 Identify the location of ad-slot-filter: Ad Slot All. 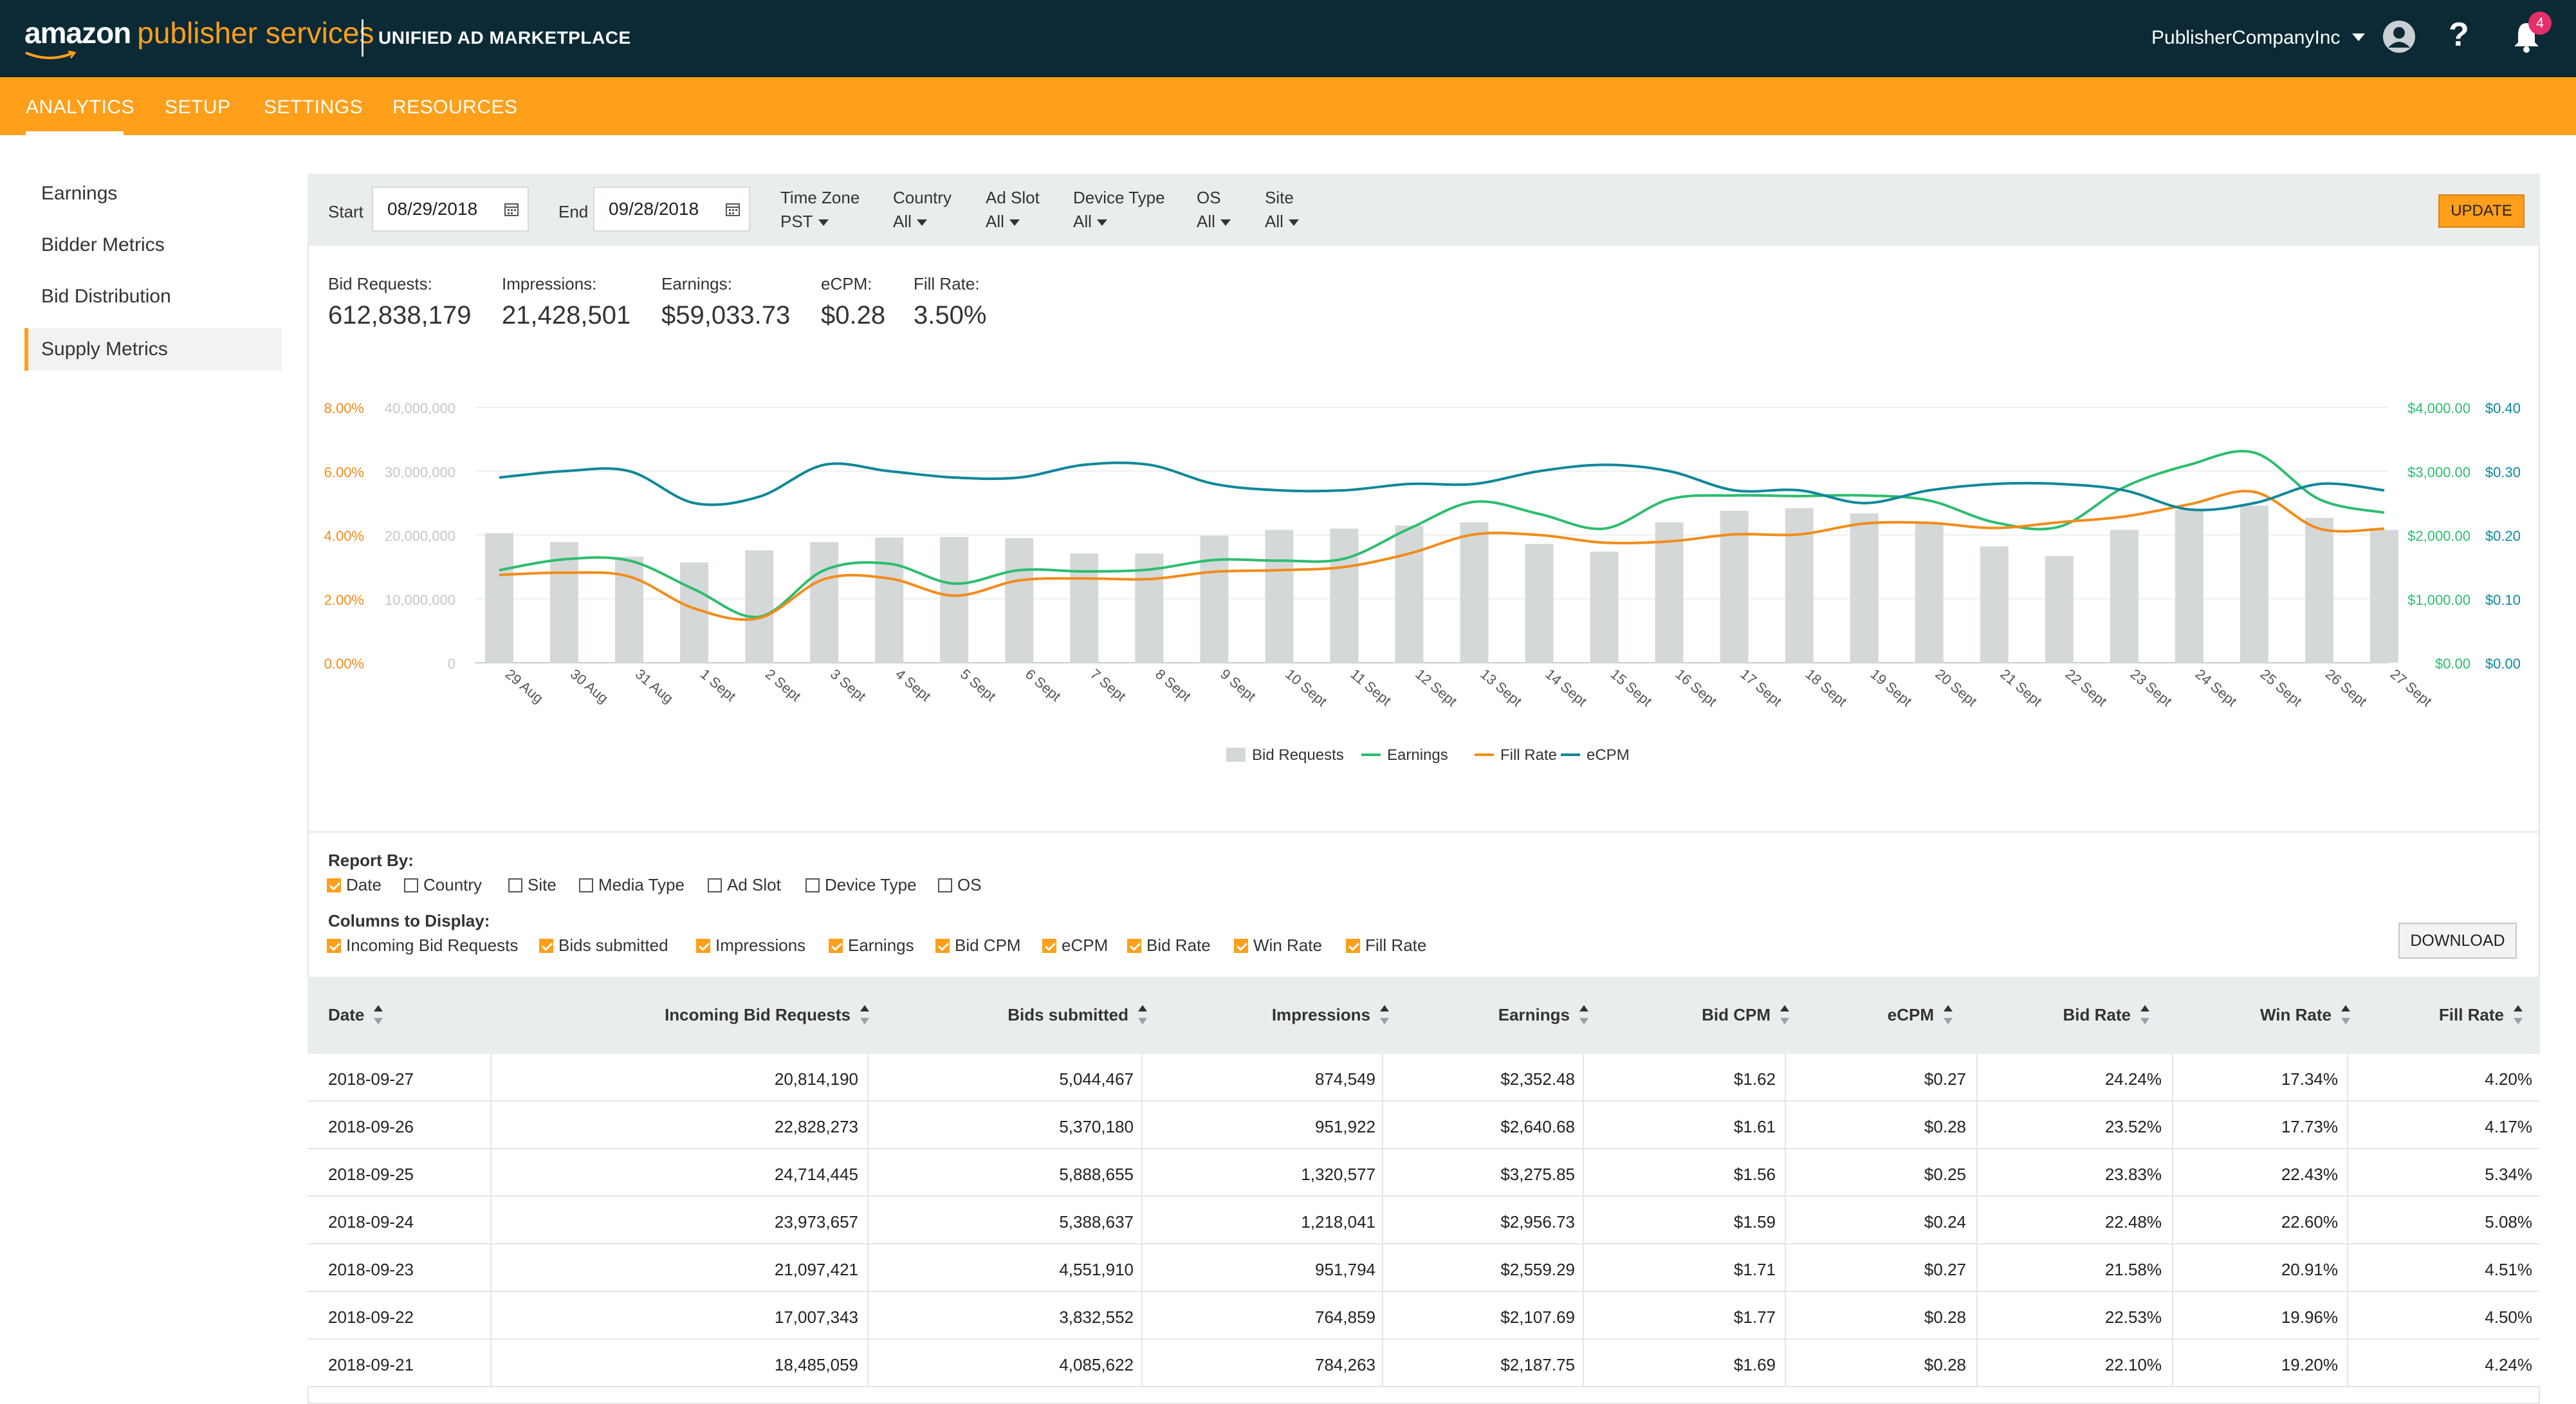
(1013, 210).